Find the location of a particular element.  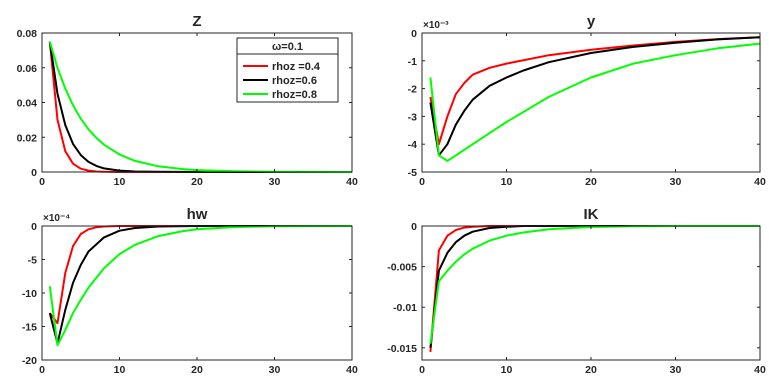

y-tick-label: -1 is located at coordinates (412, 62).